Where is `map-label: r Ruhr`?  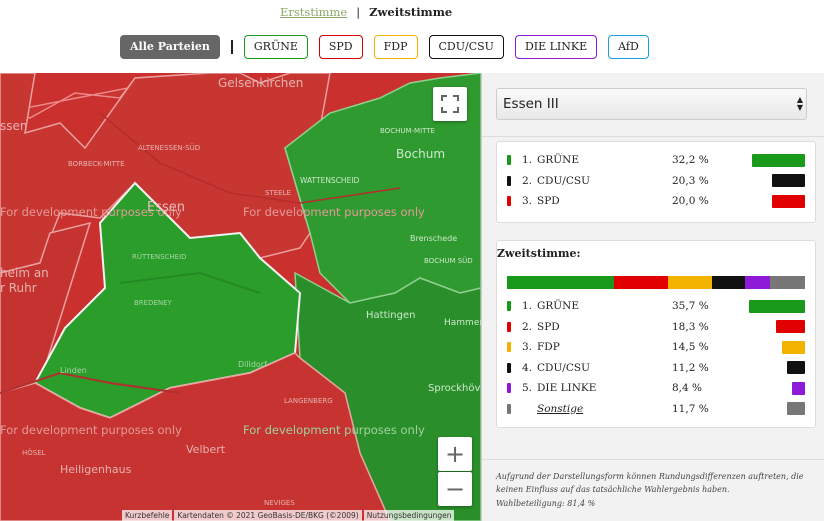 map-label: r Ruhr is located at coordinates (18, 288).